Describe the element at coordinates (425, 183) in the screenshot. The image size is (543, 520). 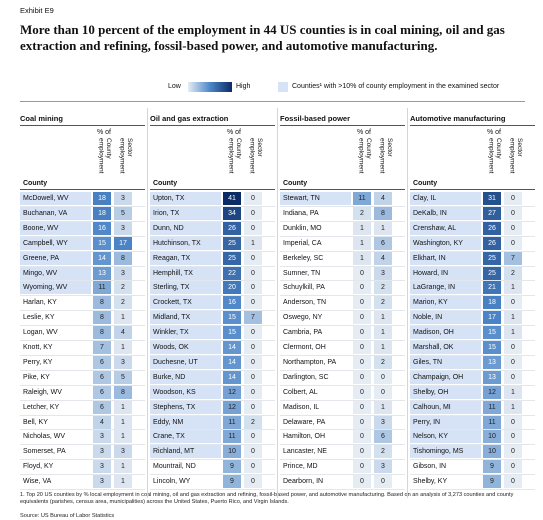
I see `county-header: County` at that location.